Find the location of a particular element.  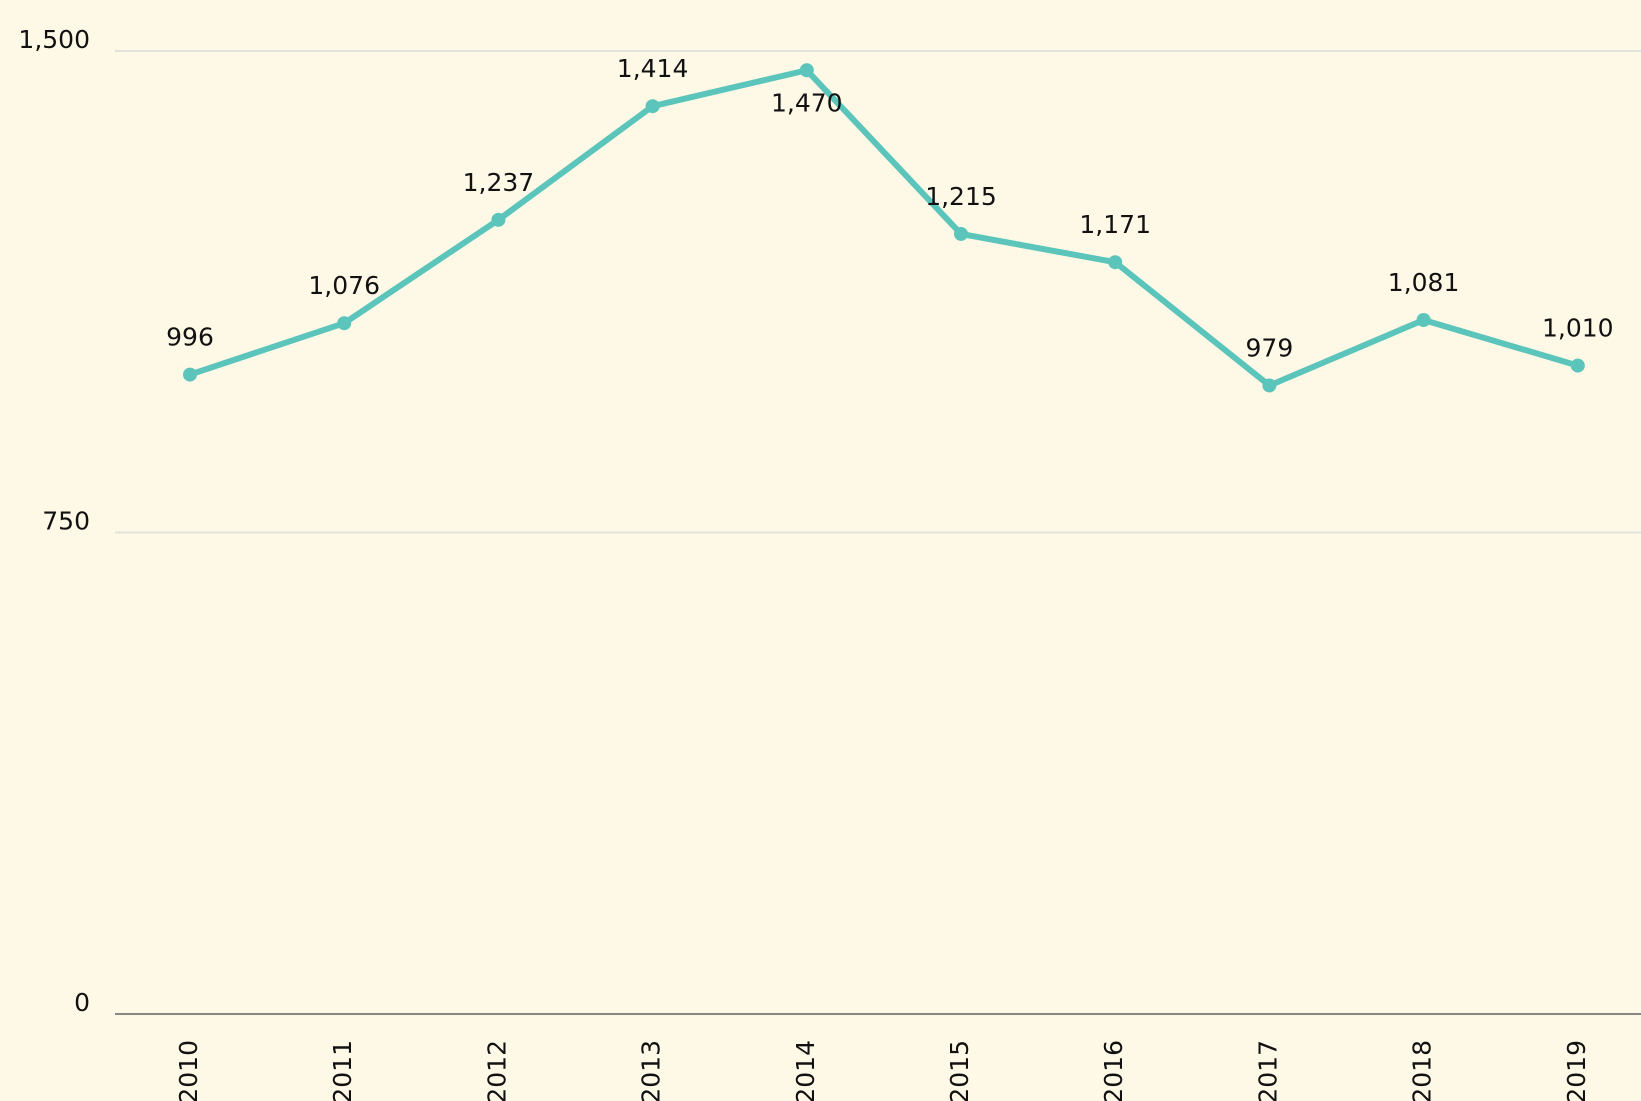

data-label: 1,171 is located at coordinates (1115, 224).